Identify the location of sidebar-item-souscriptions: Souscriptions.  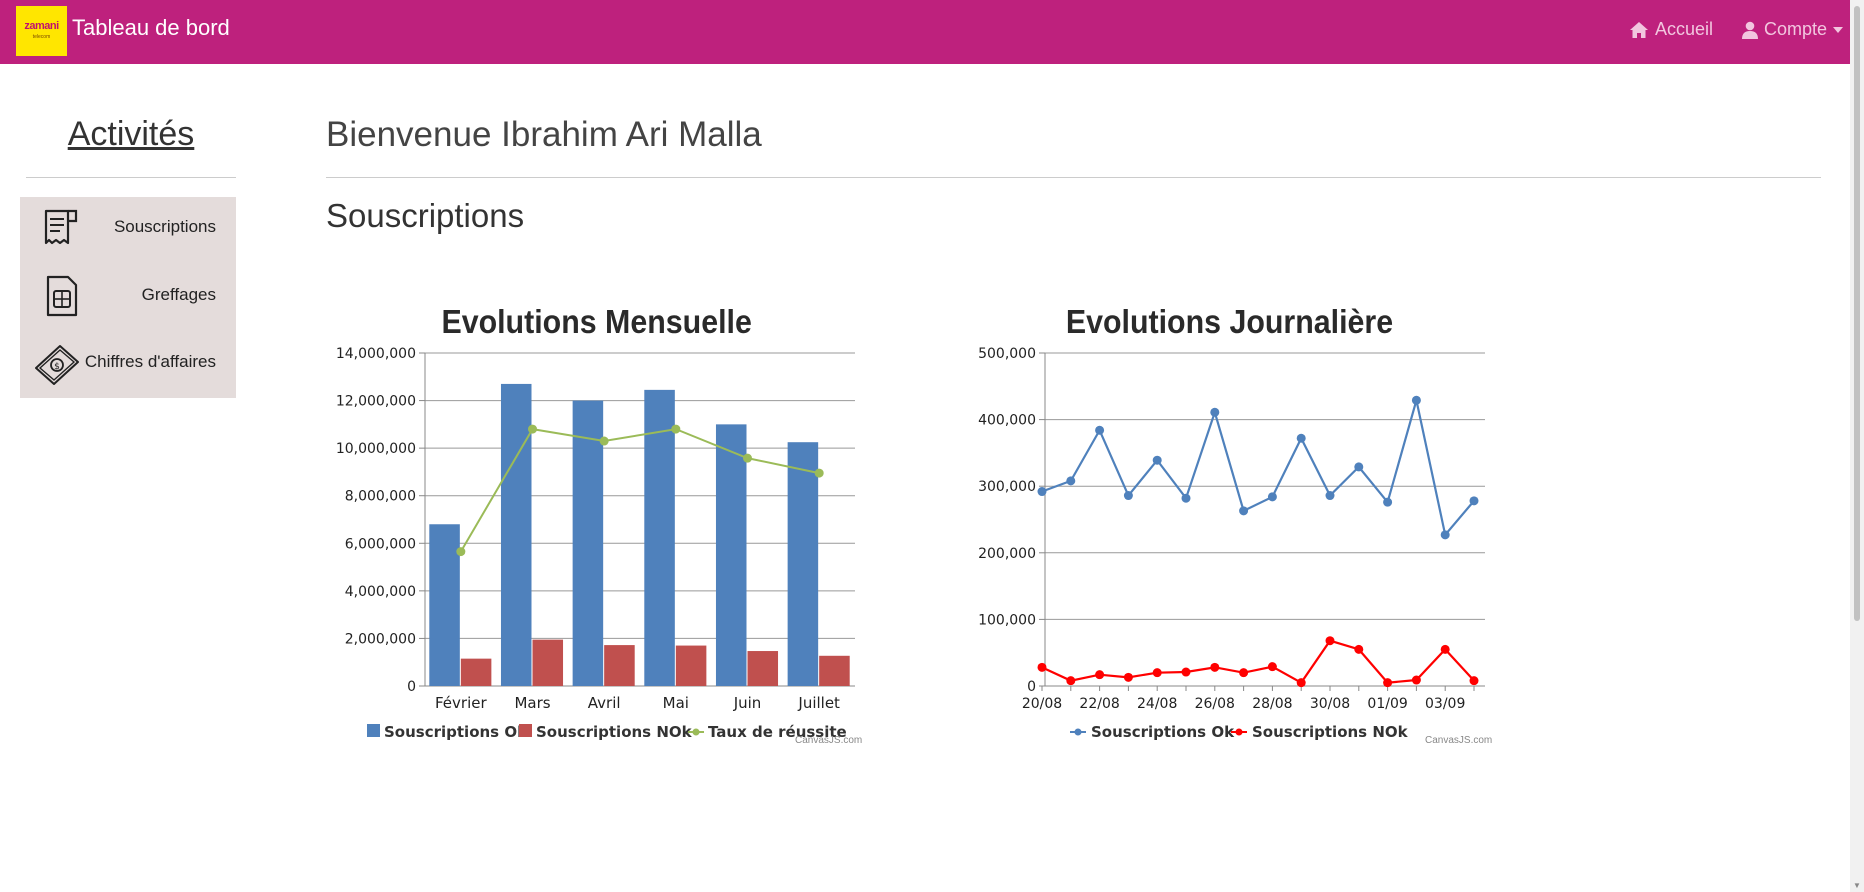
(128, 227).